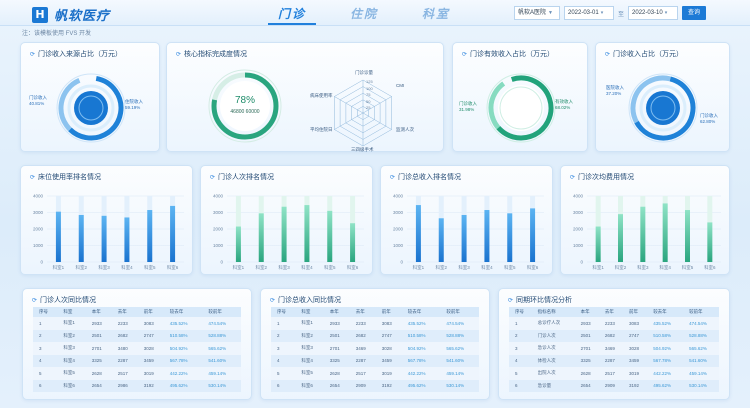 The width and height of the screenshot is (750, 408). Describe the element at coordinates (183, 312) in the screenshot. I see `column-header: 较去年` at that location.